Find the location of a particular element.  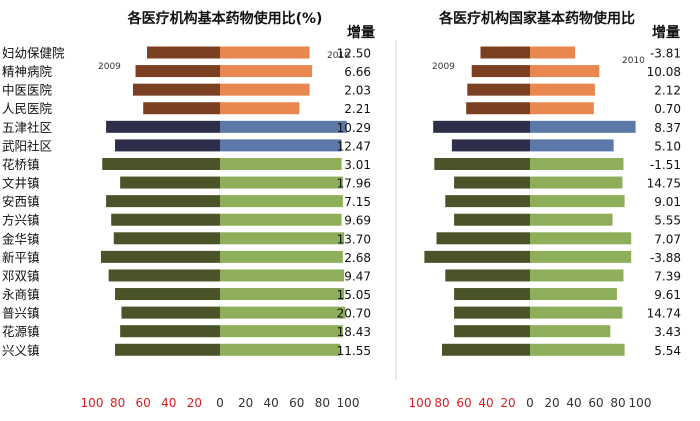

panel-2-year-2010-label: 2010 is located at coordinates (633, 61).